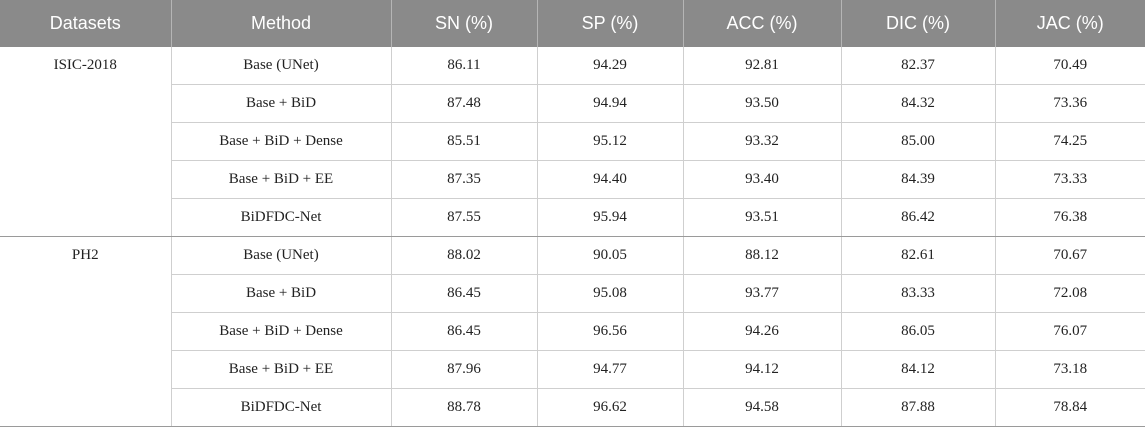 This screenshot has height=433, width=1145. Describe the element at coordinates (609, 66) in the screenshot. I see `sp-cell: 94.29` at that location.